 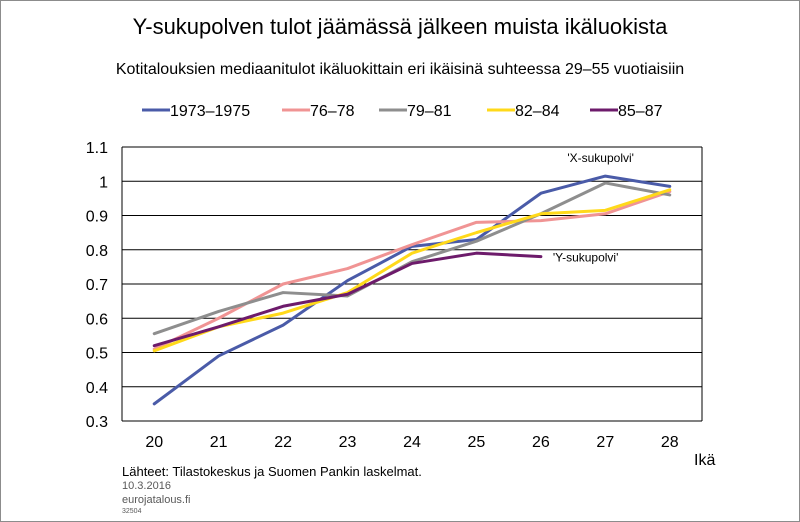 What do you see at coordinates (97, 285) in the screenshot?
I see `y-tick-label: 0.7` at bounding box center [97, 285].